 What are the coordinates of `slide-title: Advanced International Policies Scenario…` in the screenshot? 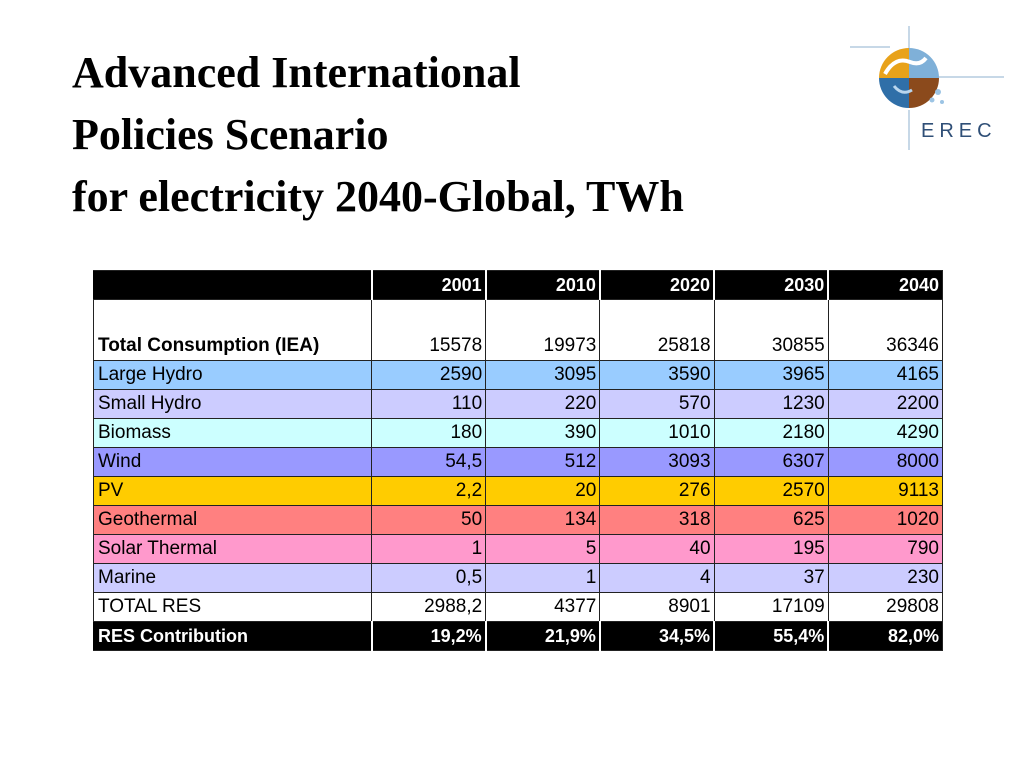 It's located at (378, 135).